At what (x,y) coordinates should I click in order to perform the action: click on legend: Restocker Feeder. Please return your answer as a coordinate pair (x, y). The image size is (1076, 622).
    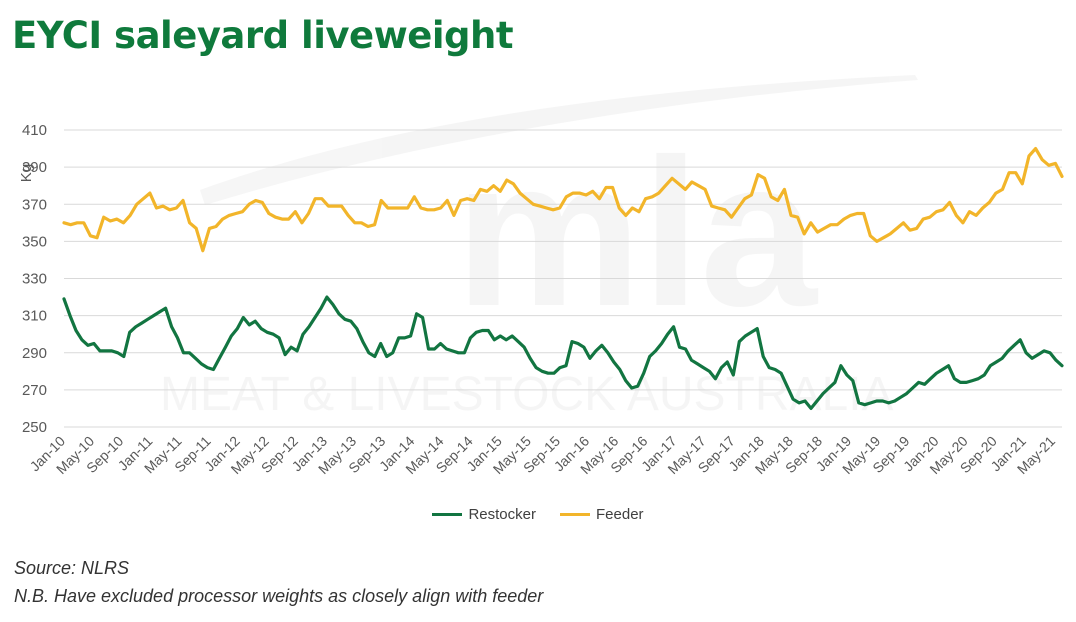
    Looking at the image, I should click on (538, 514).